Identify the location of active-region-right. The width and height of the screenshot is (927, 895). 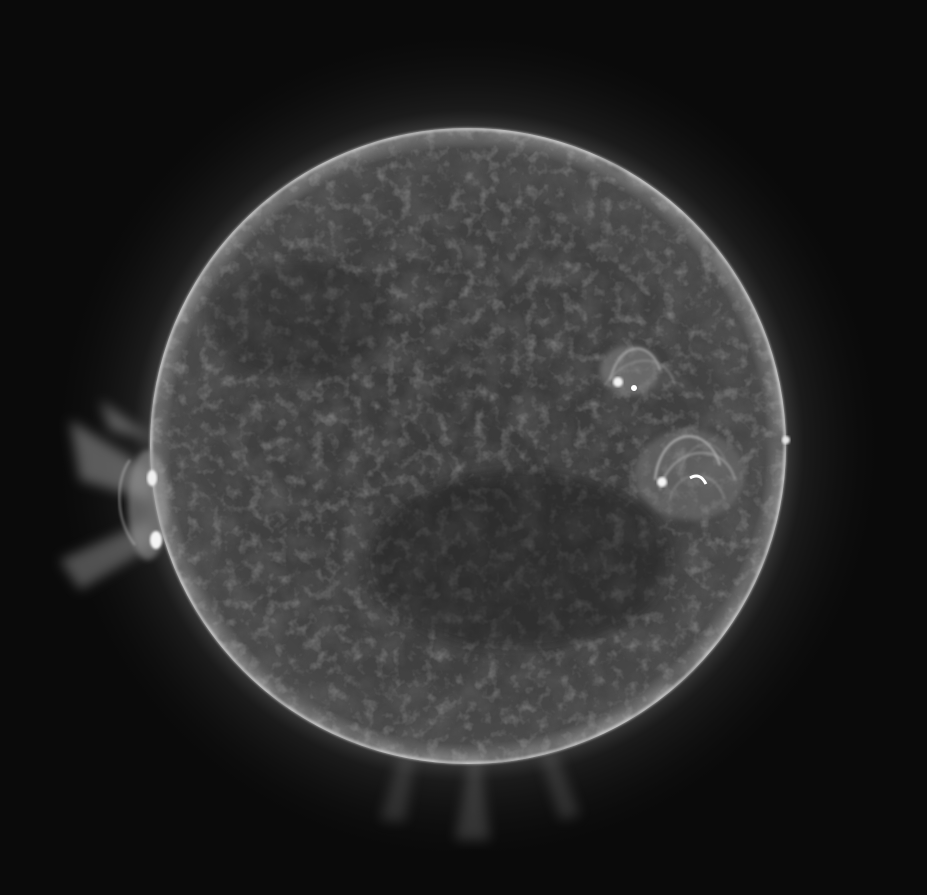
(690, 475).